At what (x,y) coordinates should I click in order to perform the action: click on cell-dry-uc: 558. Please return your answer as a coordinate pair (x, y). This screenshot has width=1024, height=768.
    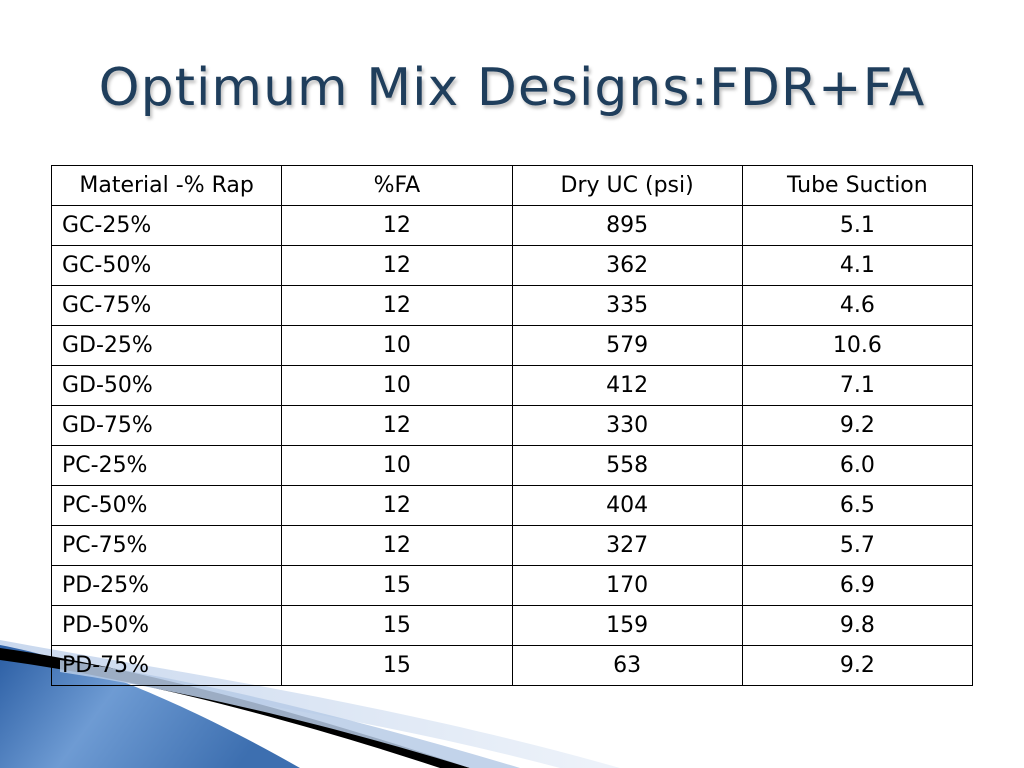
    Looking at the image, I should click on (627, 465).